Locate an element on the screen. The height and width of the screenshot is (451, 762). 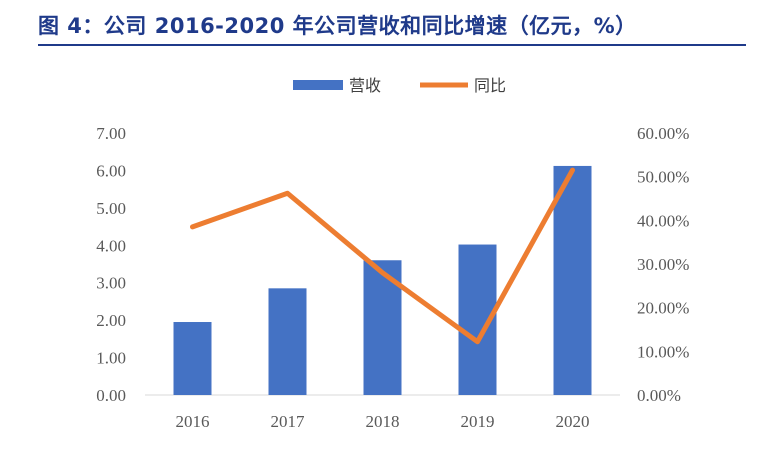
x-axis: 2016 2017 2018 2019 2020 is located at coordinates (383, 421).